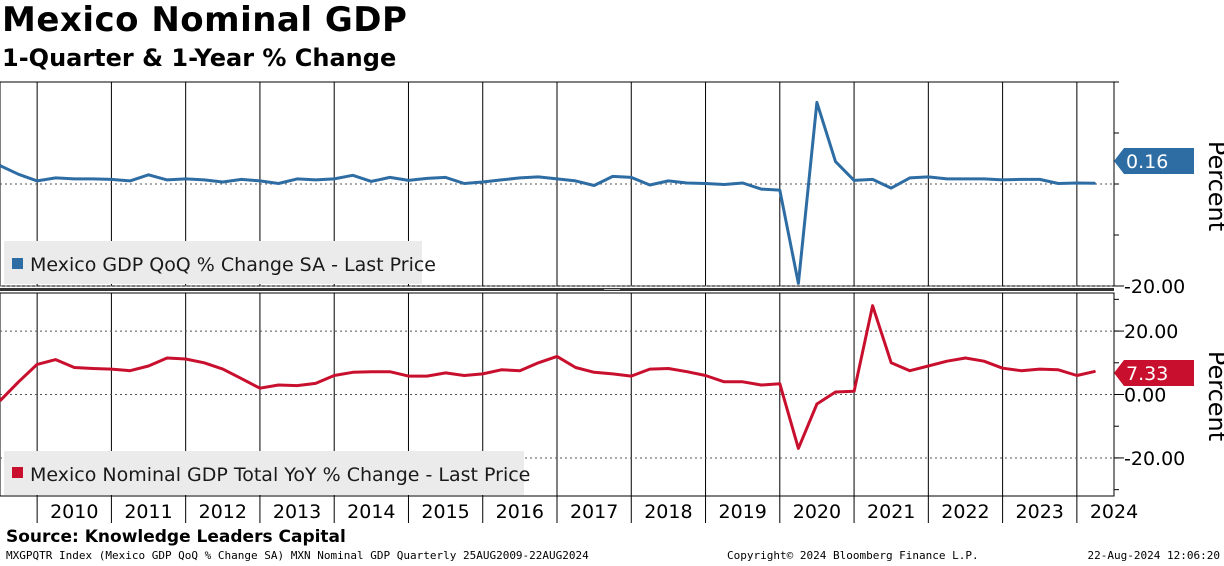 The width and height of the screenshot is (1224, 566). What do you see at coordinates (176, 537) in the screenshot?
I see `source-note: Source: Knowledge Leaders Capital` at bounding box center [176, 537].